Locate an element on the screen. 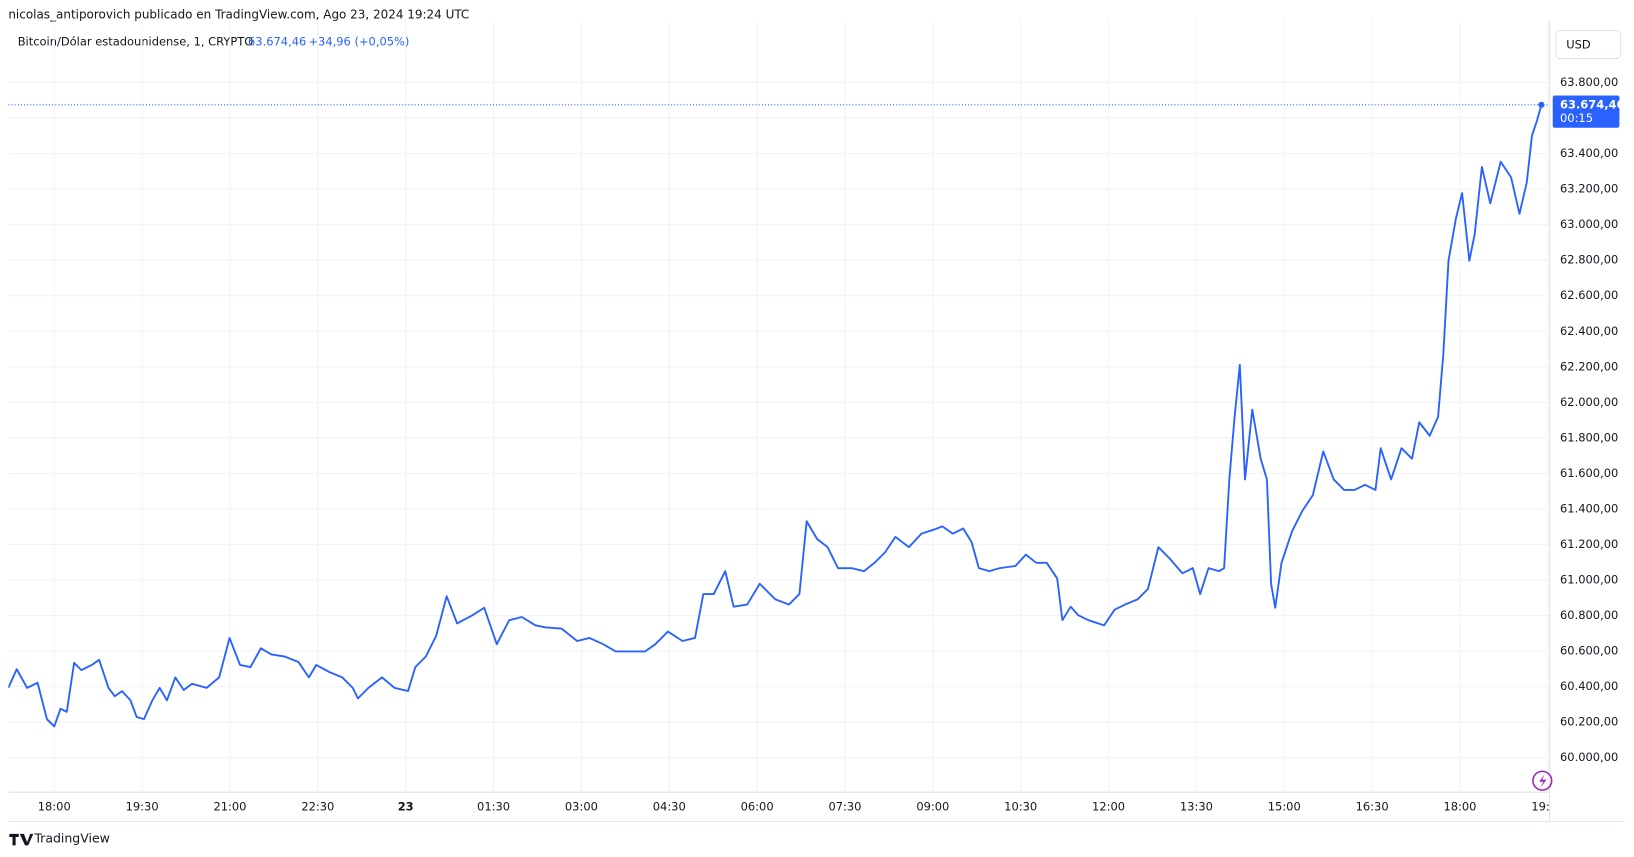 The image size is (1634, 857). x-tick-label: 16:30 is located at coordinates (1372, 806).